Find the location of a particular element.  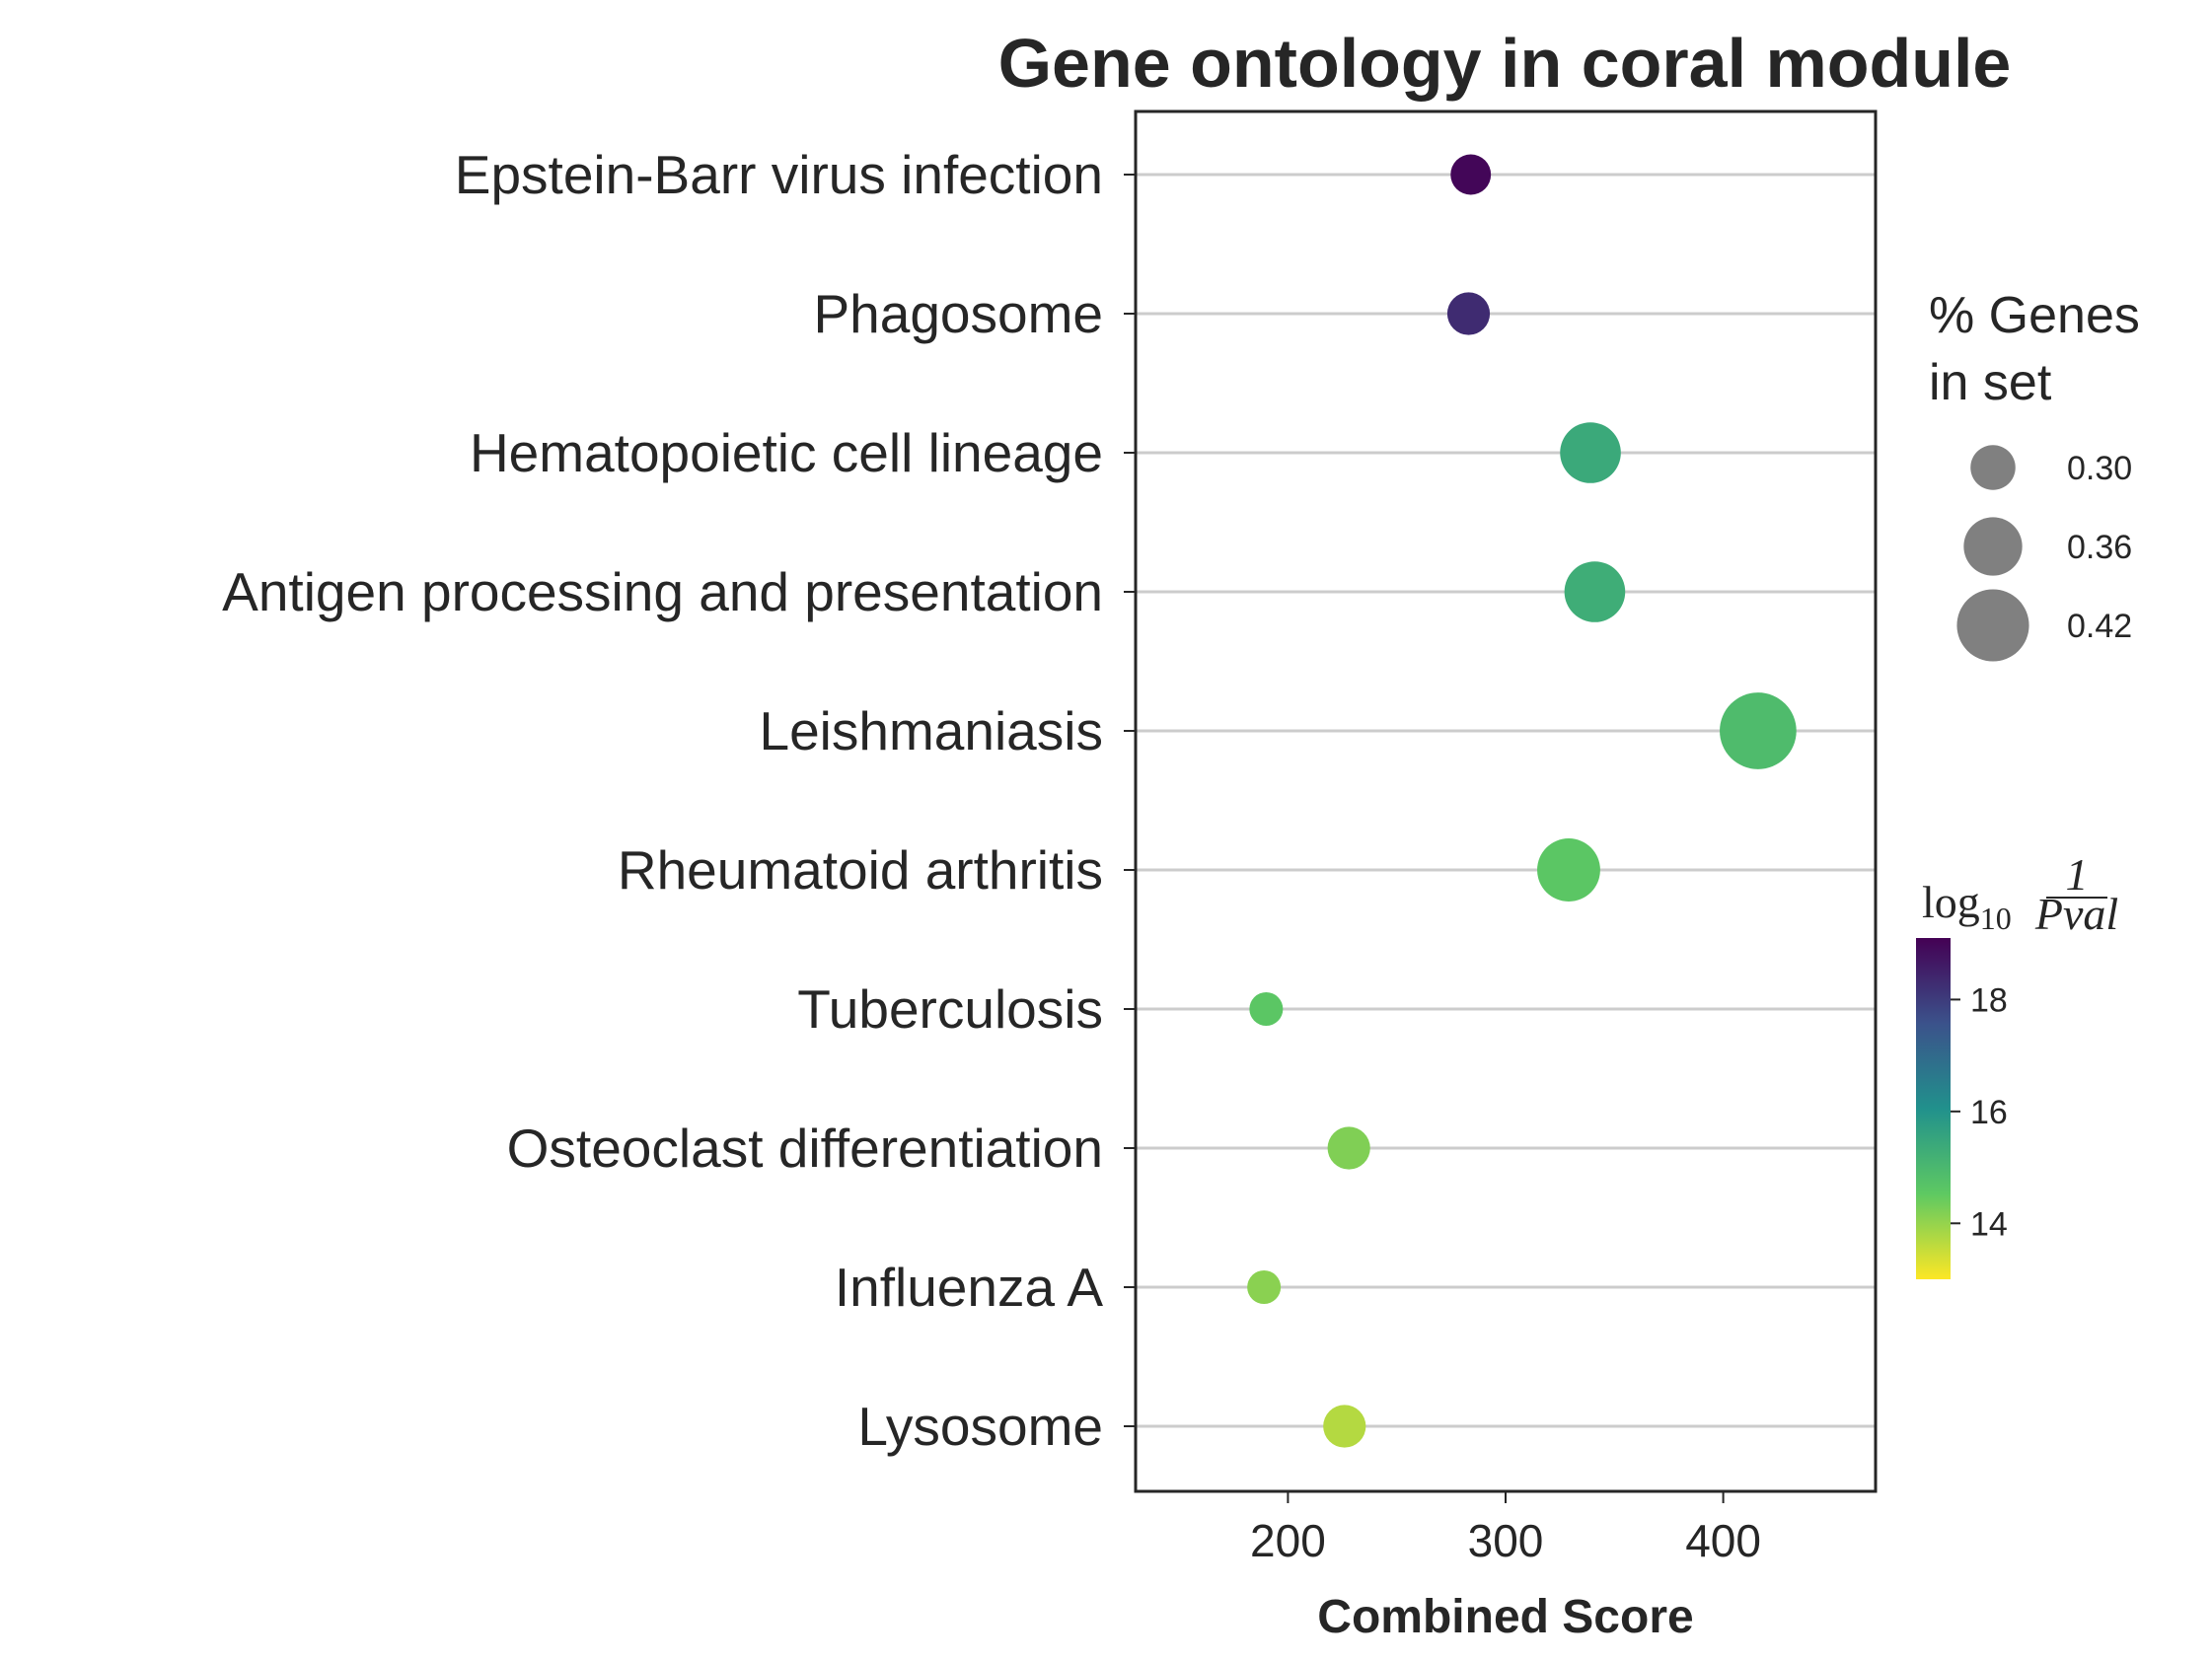

colorbar-tick-label: 14 is located at coordinates (1989, 1224).